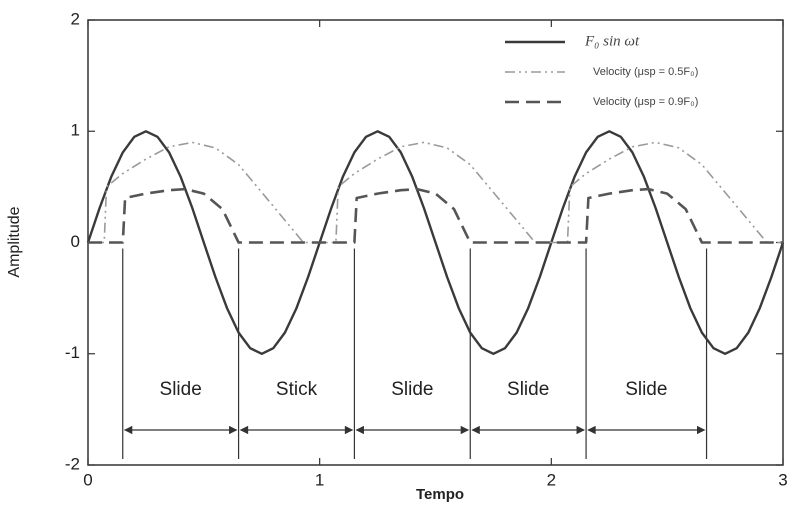 The image size is (792, 508). What do you see at coordinates (75, 241) in the screenshot?
I see `y-tick-label: 0` at bounding box center [75, 241].